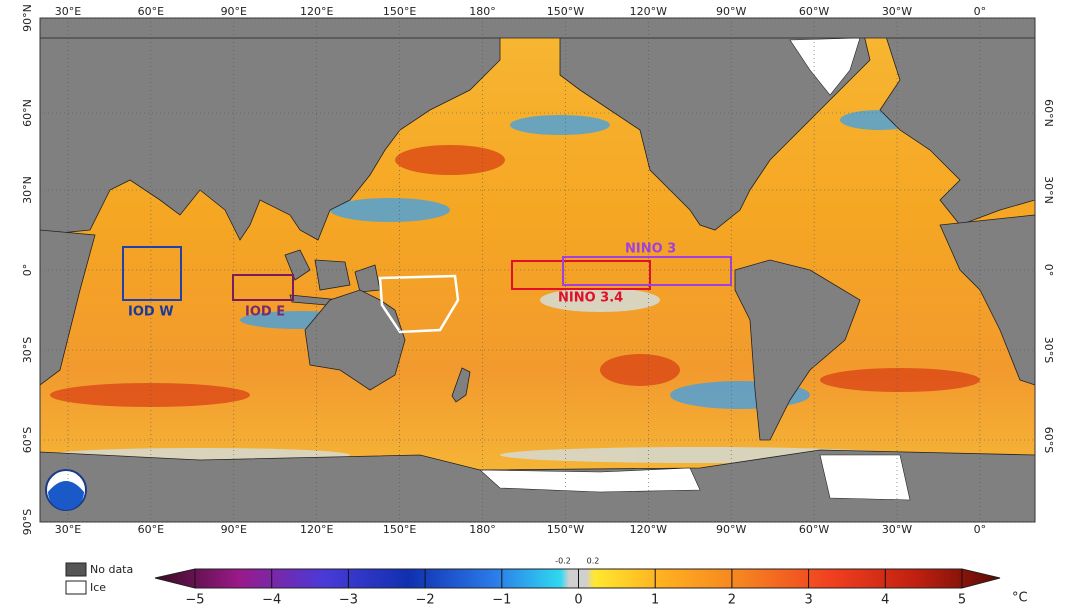 The width and height of the screenshot is (1076, 612). Describe the element at coordinates (650, 249) in the screenshot. I see `region-label: NINO 3` at that location.